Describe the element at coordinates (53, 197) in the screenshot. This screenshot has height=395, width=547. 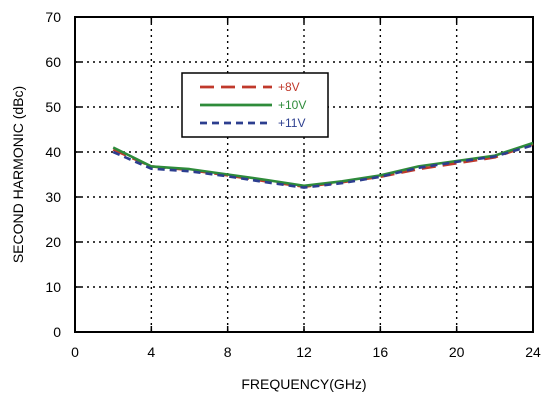
I see `y-tick-label: 30` at that location.